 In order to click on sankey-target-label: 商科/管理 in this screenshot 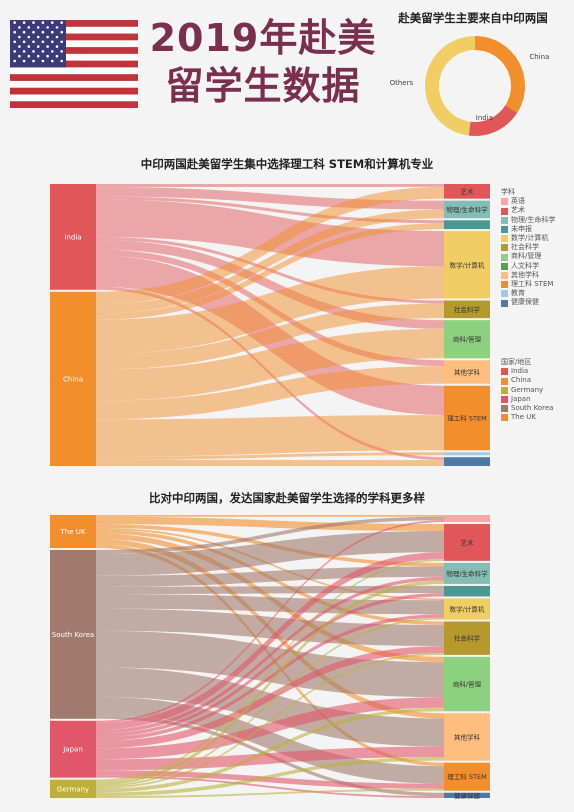, I will do `click(467, 684)`.